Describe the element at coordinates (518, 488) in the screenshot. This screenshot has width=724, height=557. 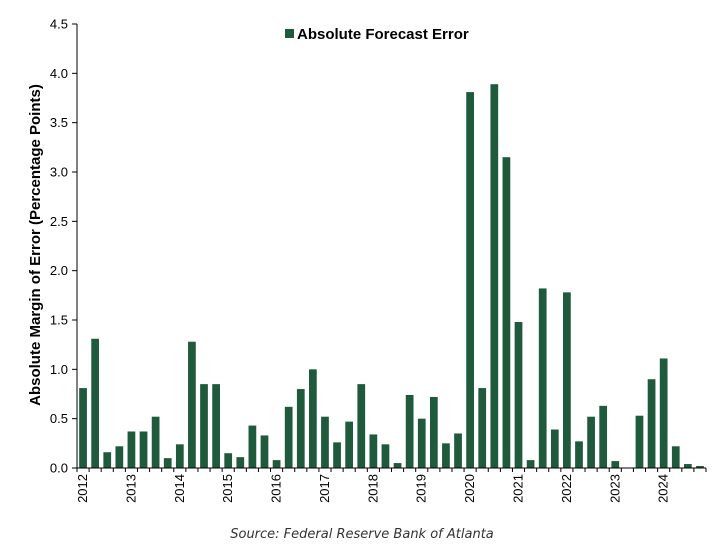
I see `x-tick-label: 2021` at that location.